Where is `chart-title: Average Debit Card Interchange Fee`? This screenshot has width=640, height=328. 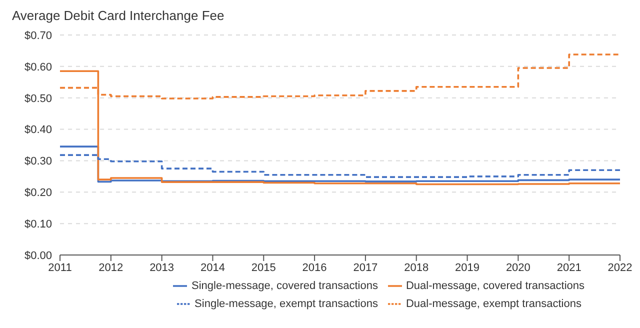
chart-title: Average Debit Card Interchange Fee is located at coordinates (119, 15).